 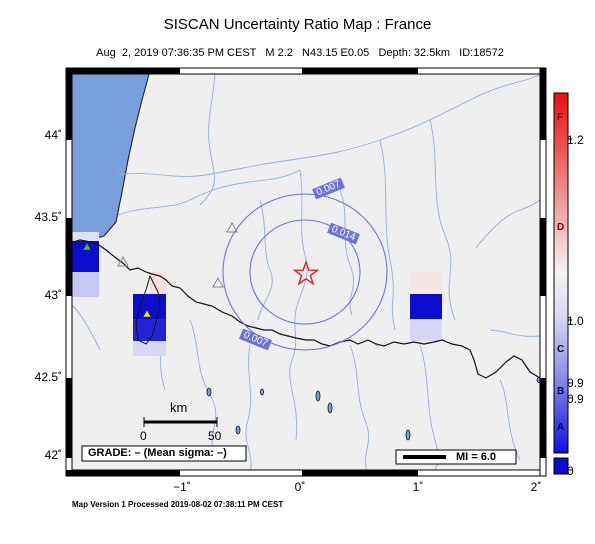 What do you see at coordinates (561, 349) in the screenshot?
I see `colorbar-grade: C` at bounding box center [561, 349].